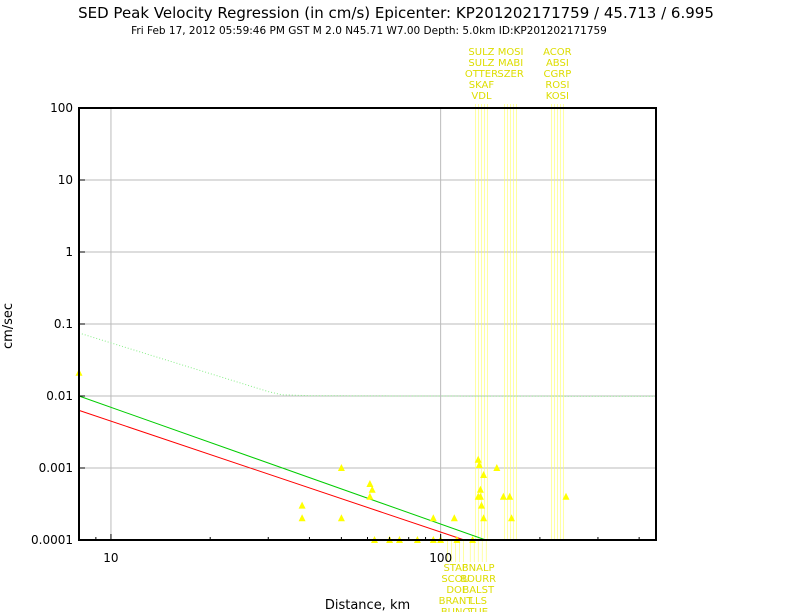 This screenshot has width=792, height=612. I want to click on y-tick-label: 1, so click(69, 252).